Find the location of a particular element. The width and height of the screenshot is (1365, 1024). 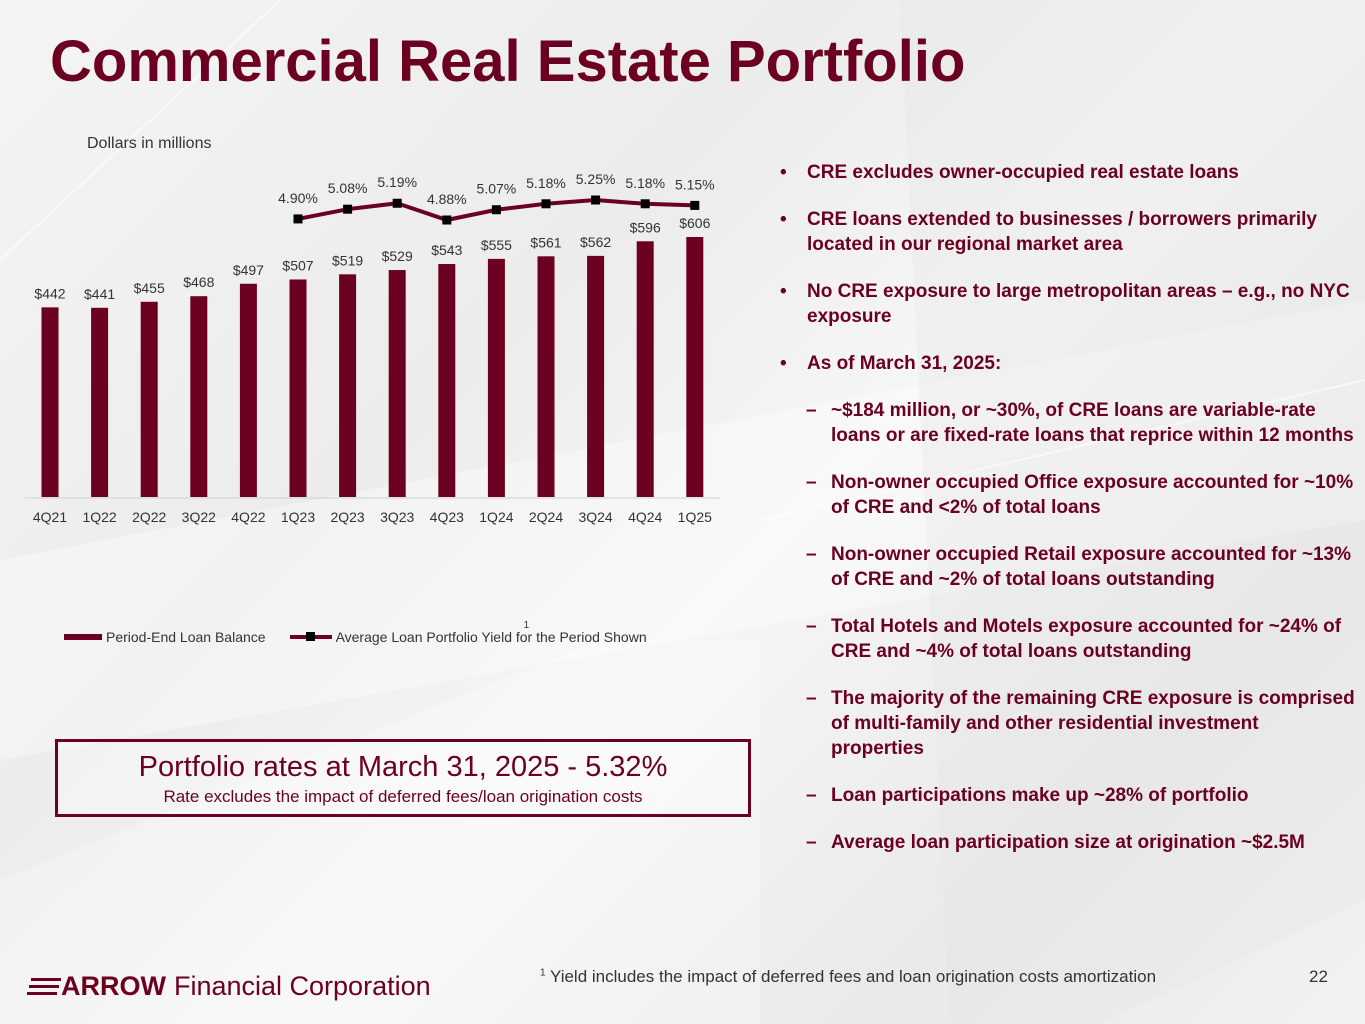

x-tick-label: 3Q24 is located at coordinates (595, 517).